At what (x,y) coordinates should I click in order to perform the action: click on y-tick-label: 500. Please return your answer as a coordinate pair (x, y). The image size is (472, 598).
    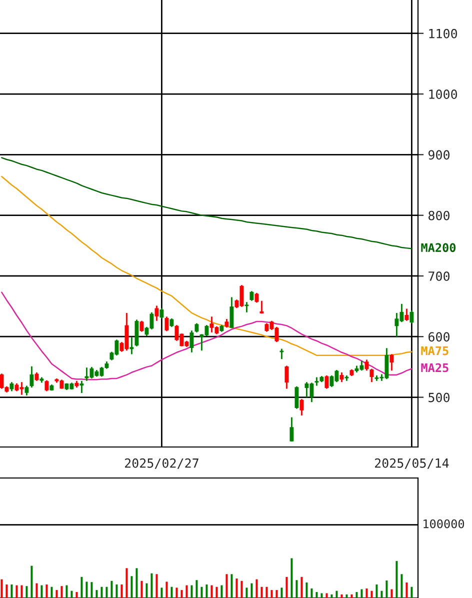
    Looking at the image, I should click on (439, 397).